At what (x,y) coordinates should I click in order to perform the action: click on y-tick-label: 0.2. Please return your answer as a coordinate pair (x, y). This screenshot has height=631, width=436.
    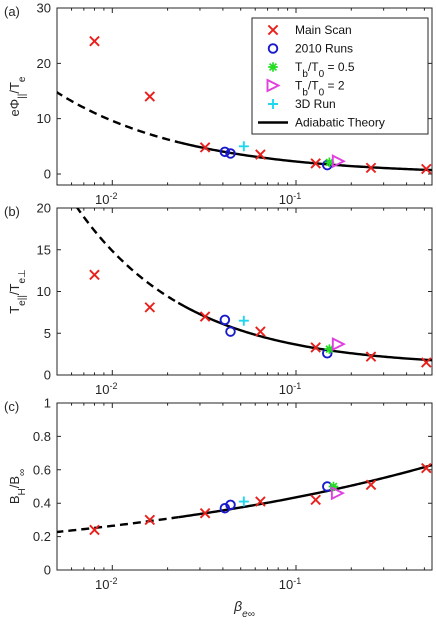
    Looking at the image, I should click on (42, 536).